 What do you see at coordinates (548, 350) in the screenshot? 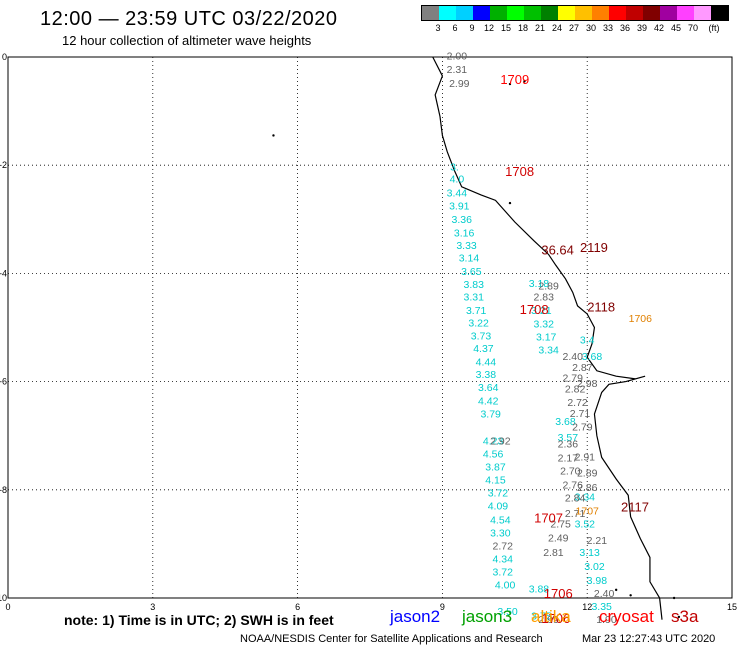
I see `wave-height-value: 3.34` at bounding box center [548, 350].